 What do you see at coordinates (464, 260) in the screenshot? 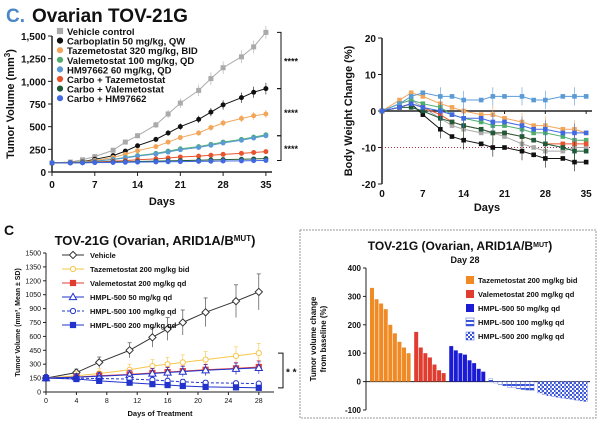
I see `bottom-right-subtitle: Day 28` at bounding box center [464, 260].